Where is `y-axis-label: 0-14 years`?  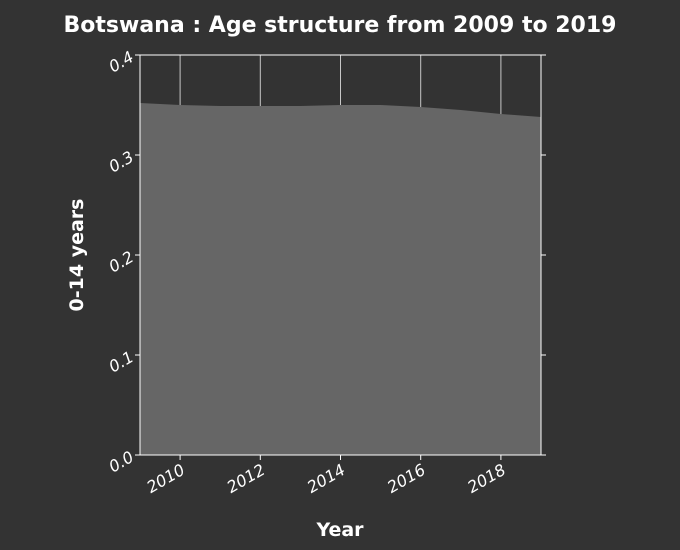
y-axis-label: 0-14 years is located at coordinates (77, 255).